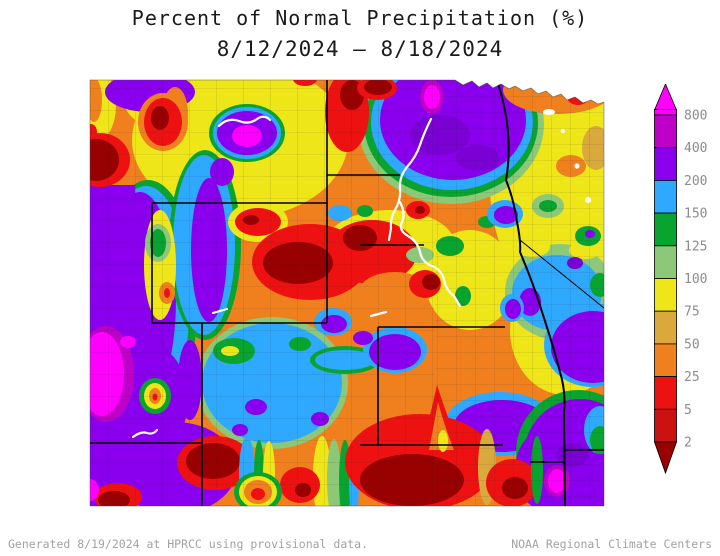  I want to click on legend-arrow-bottom, so click(666, 458).